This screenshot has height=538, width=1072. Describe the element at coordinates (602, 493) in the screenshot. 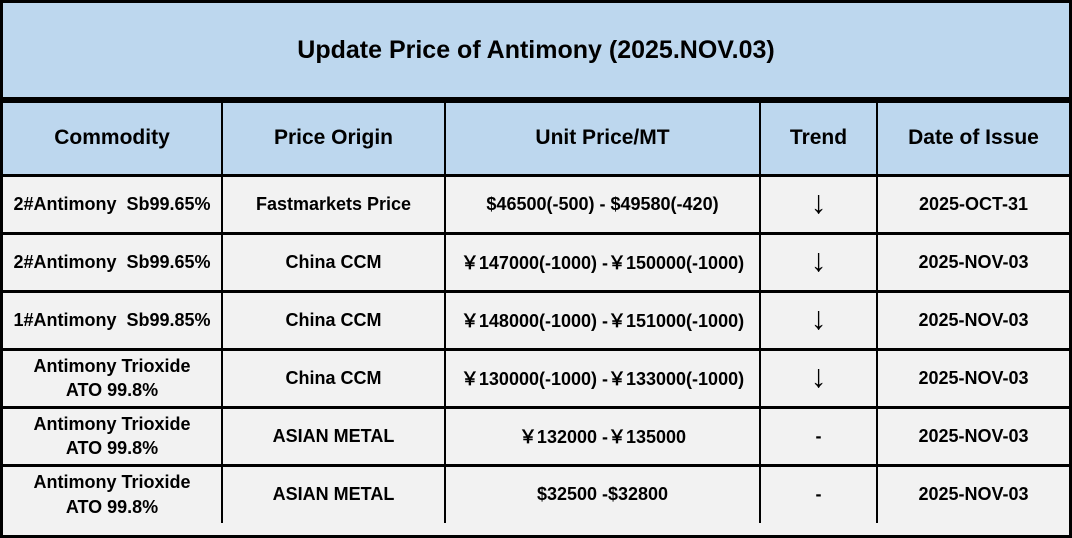

I see `cell-price: $32500 -$32800` at that location.